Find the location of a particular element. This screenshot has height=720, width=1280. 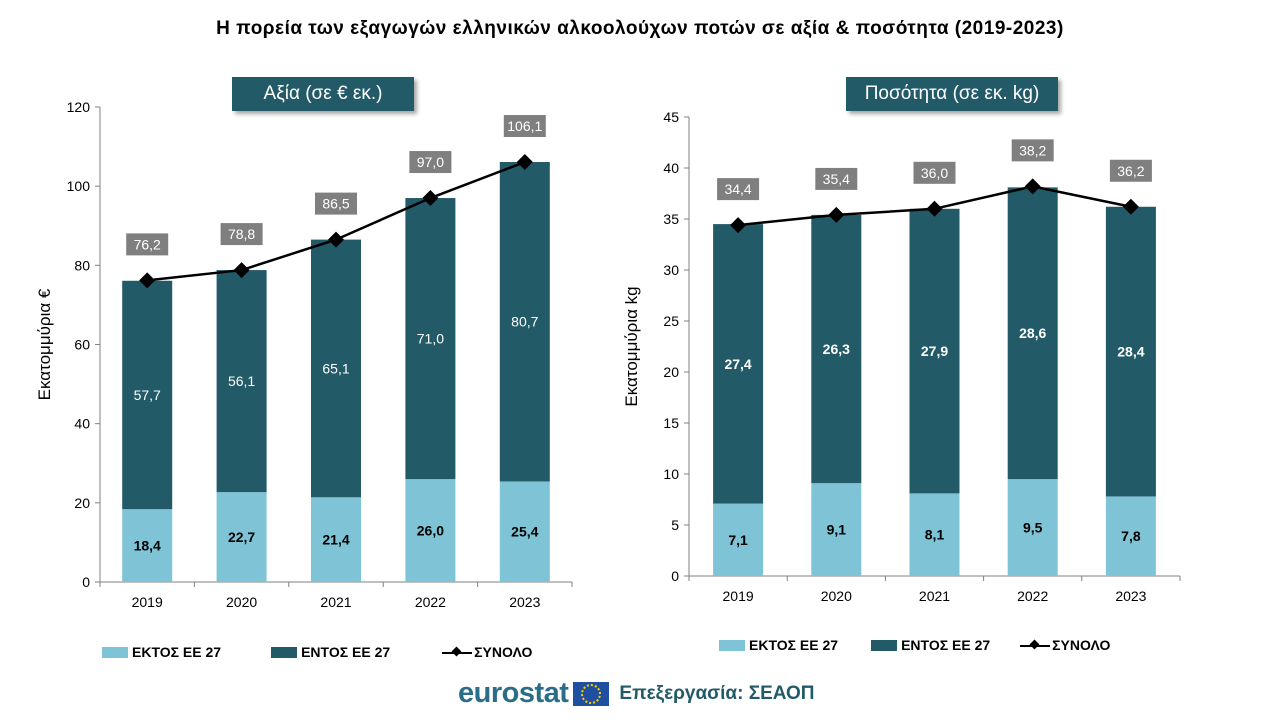

y-tick-label: 120 is located at coordinates (79, 107).